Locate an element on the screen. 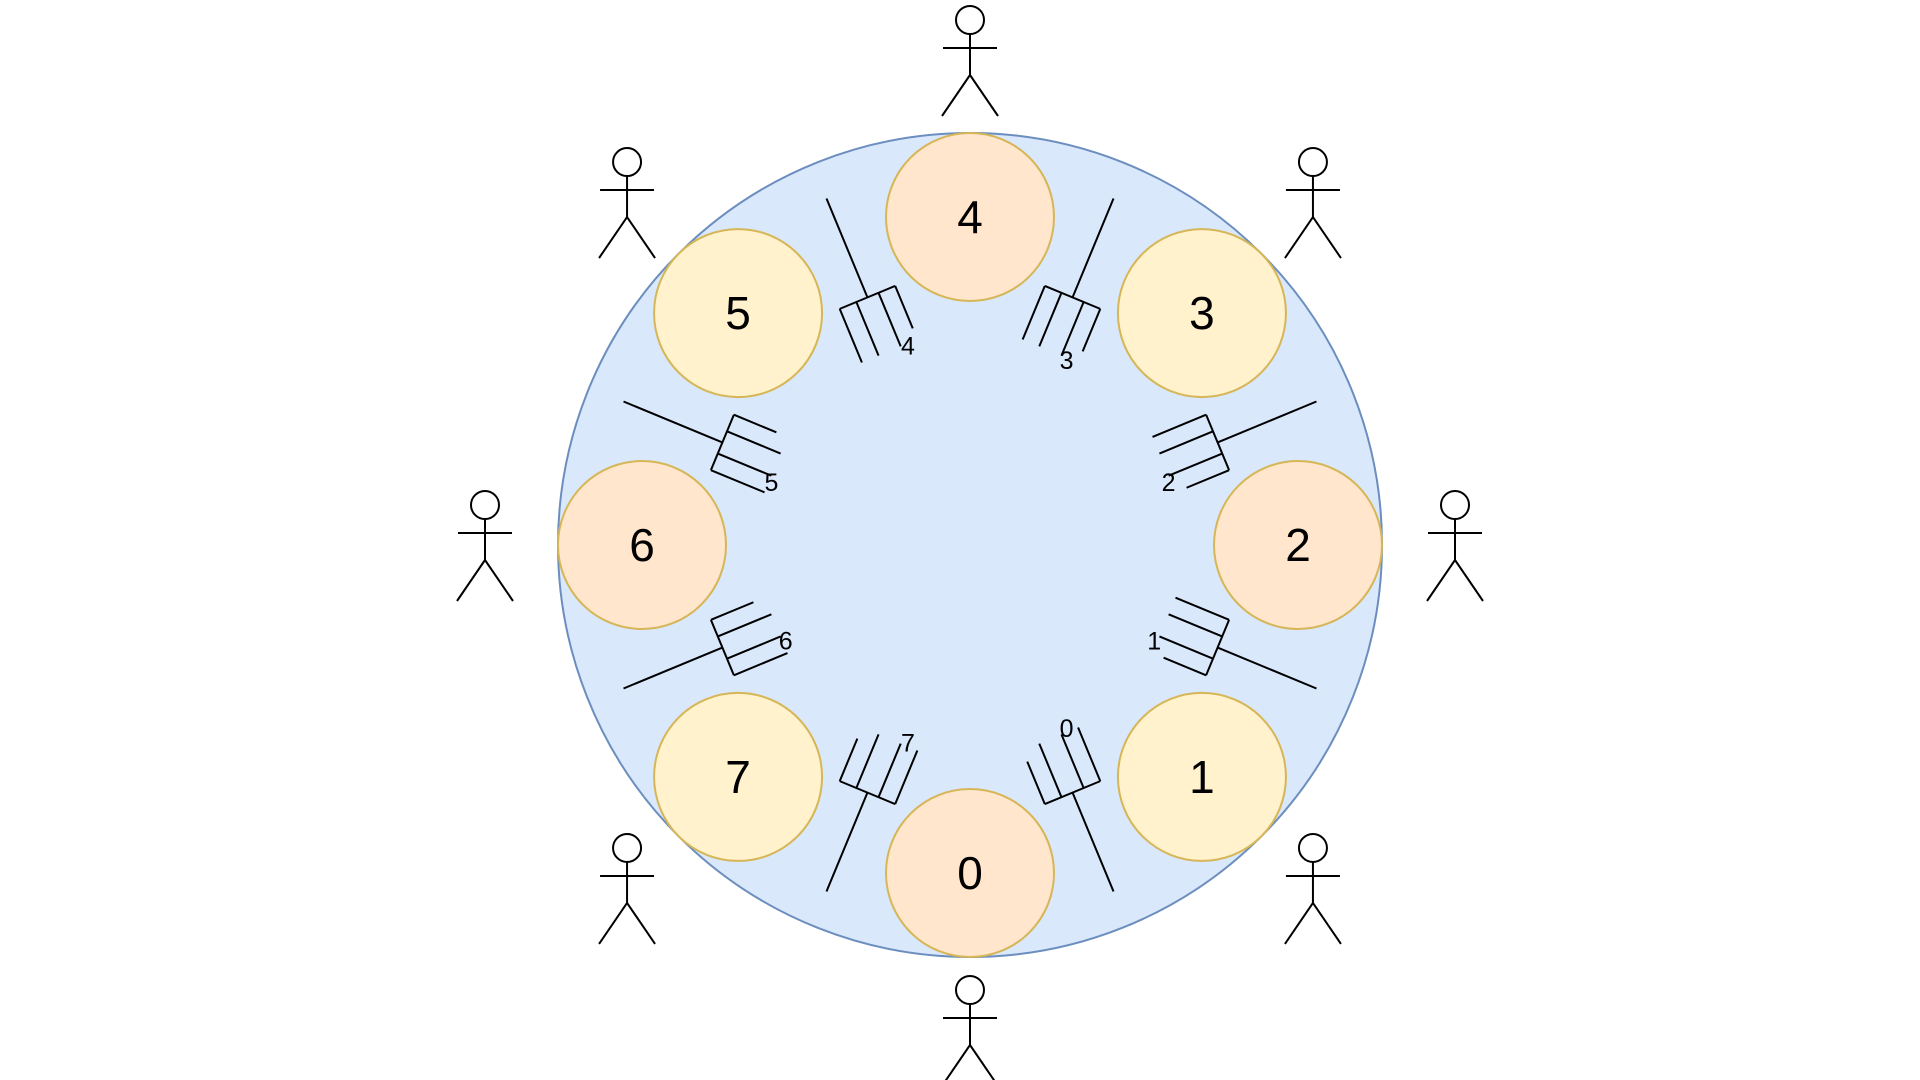 The width and height of the screenshot is (1920, 1080). plate-label: 4 is located at coordinates (970, 217).